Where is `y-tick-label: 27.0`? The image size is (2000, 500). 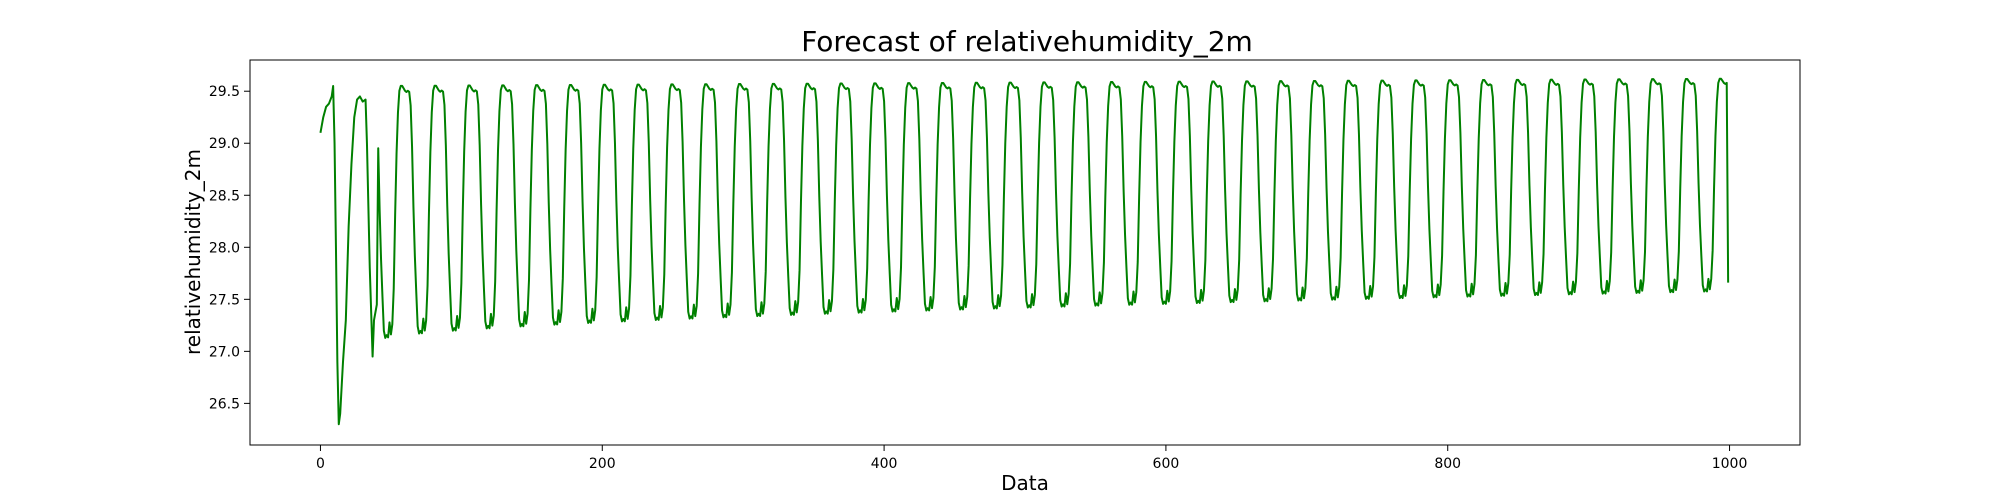
y-tick-label: 27.0 is located at coordinates (224, 352).